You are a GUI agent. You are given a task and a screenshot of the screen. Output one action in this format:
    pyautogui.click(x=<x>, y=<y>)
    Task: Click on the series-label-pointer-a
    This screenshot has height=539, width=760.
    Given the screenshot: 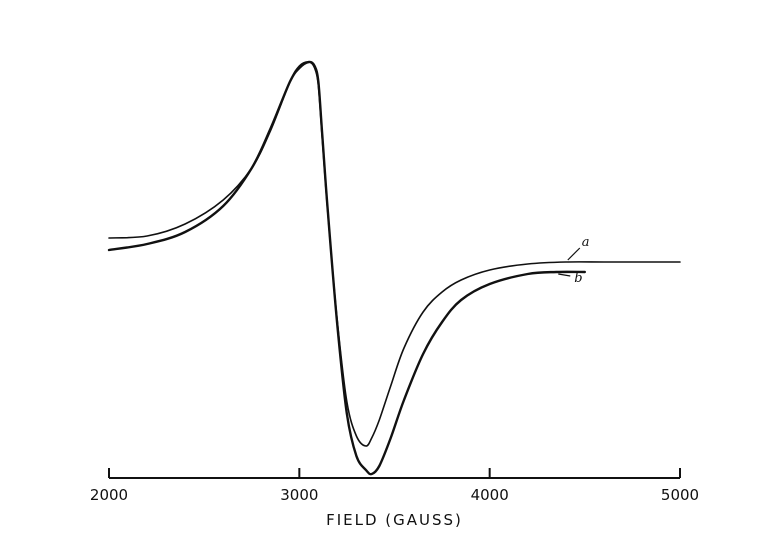 What is the action you would take?
    pyautogui.click(x=574, y=254)
    